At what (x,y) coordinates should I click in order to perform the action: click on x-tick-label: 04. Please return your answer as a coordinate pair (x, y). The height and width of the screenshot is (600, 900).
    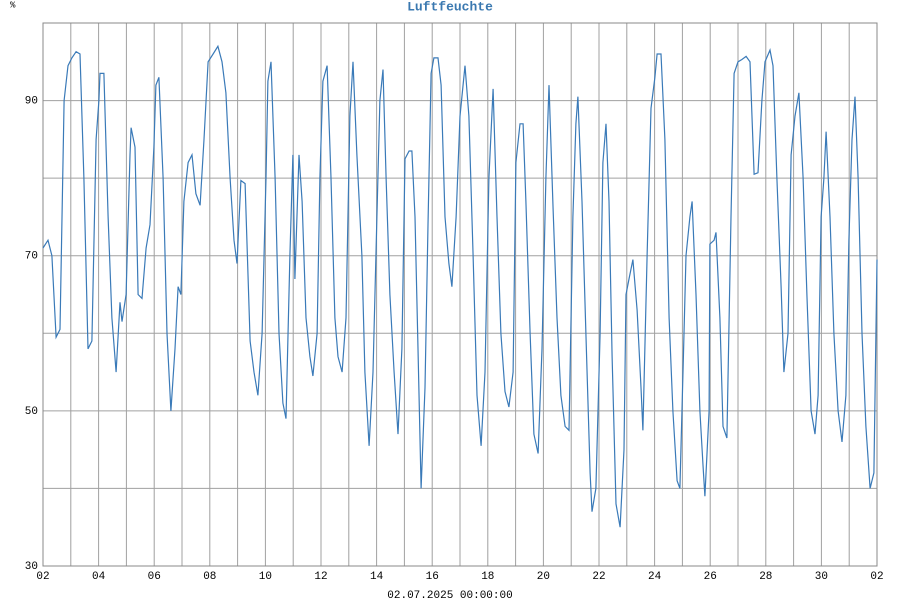
    Looking at the image, I should click on (99, 577).